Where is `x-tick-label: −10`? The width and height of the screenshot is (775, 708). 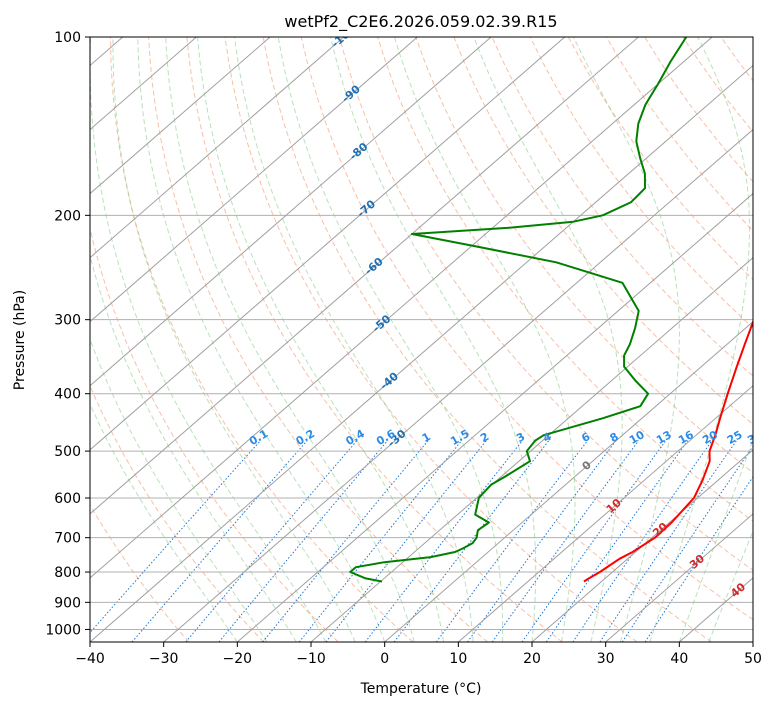
x-tick-label: −10 is located at coordinates (311, 659).